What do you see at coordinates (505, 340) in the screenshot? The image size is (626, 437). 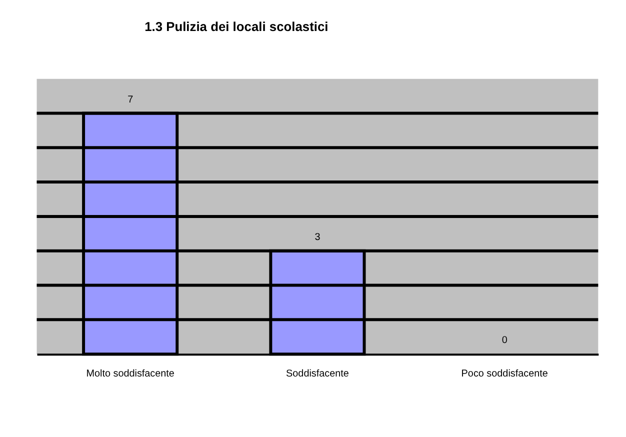 I see `data-label: 0` at bounding box center [505, 340].